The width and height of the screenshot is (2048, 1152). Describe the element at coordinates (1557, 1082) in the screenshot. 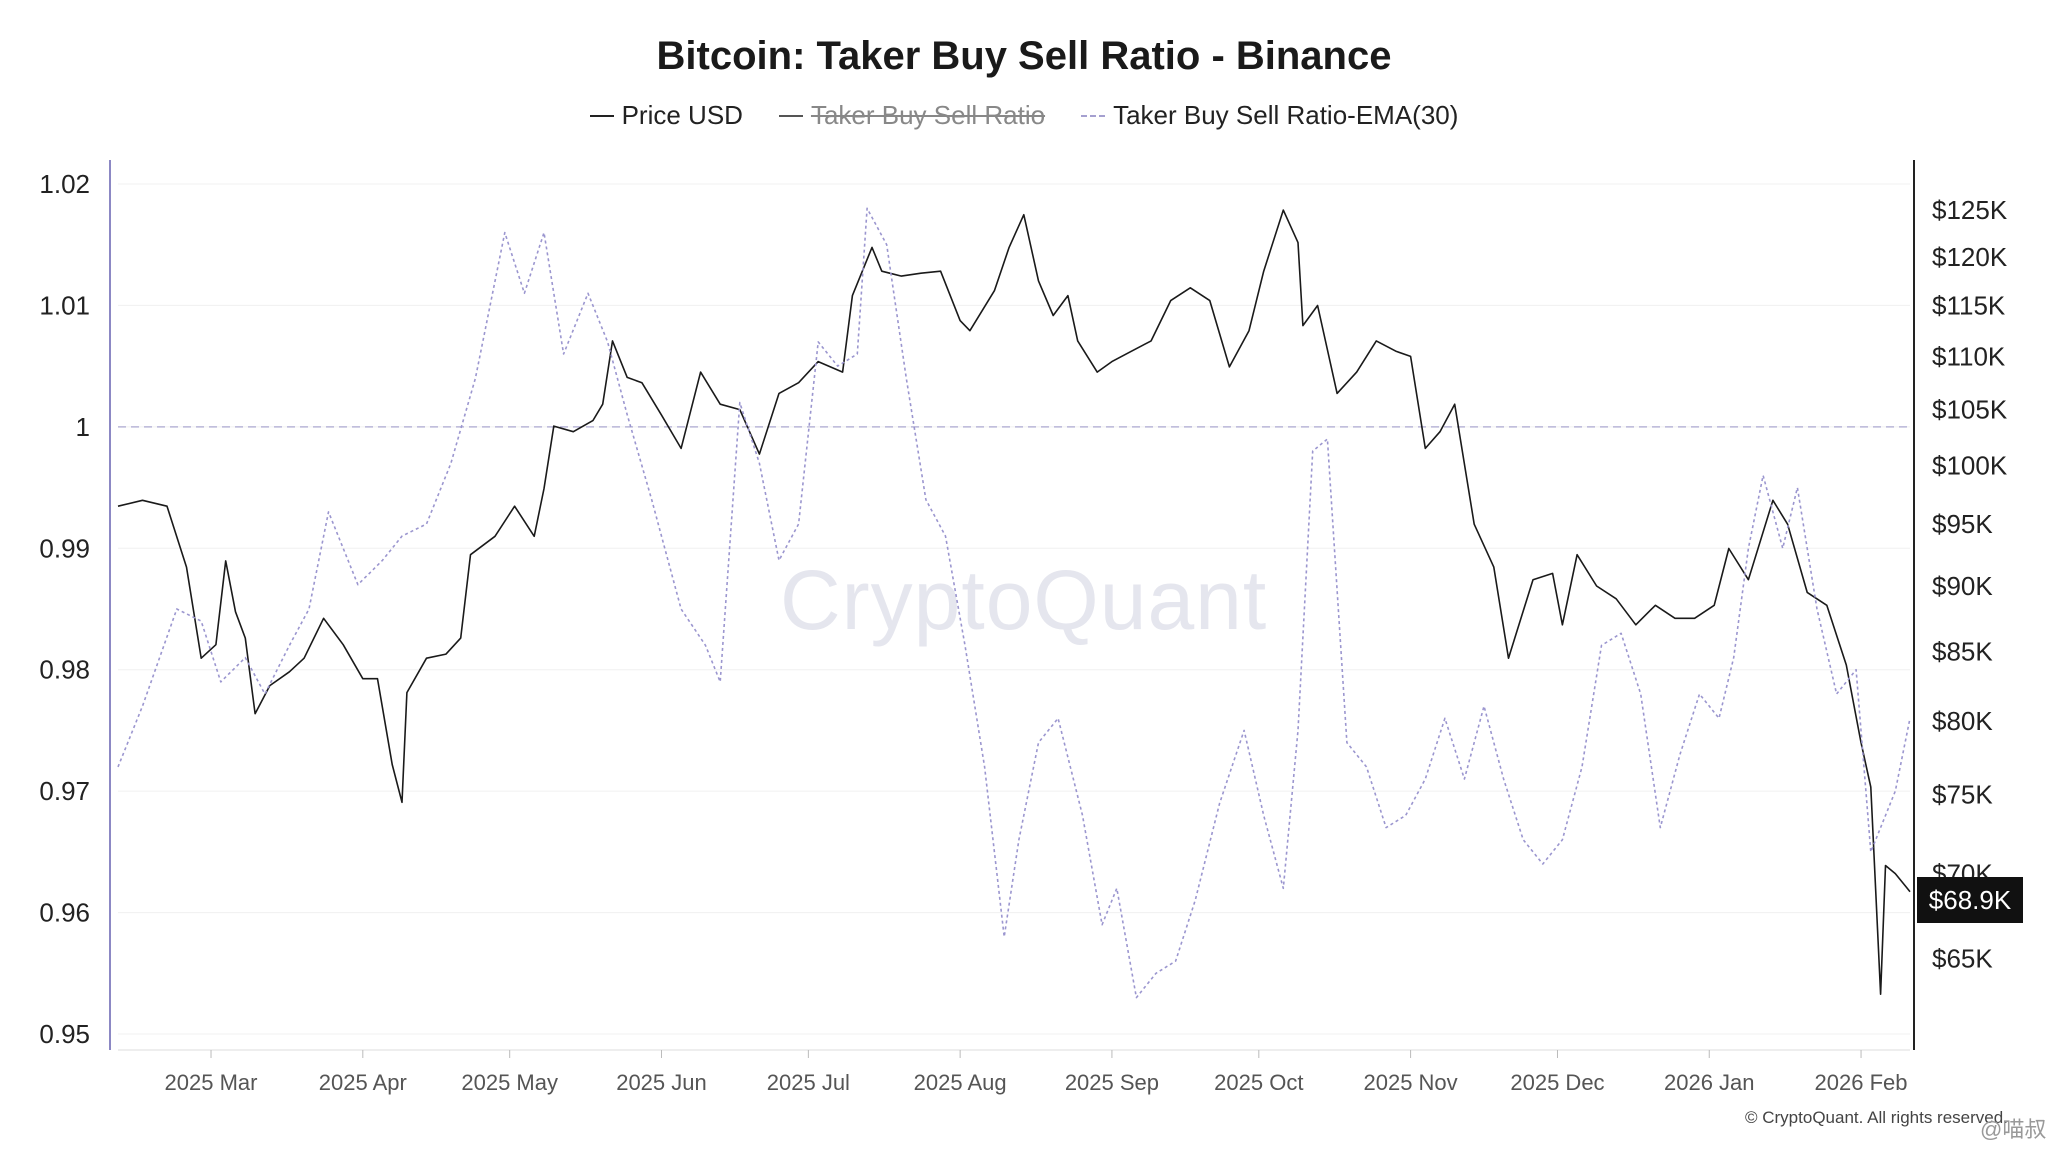

I see `x-tick-label: 2025 Dec` at that location.